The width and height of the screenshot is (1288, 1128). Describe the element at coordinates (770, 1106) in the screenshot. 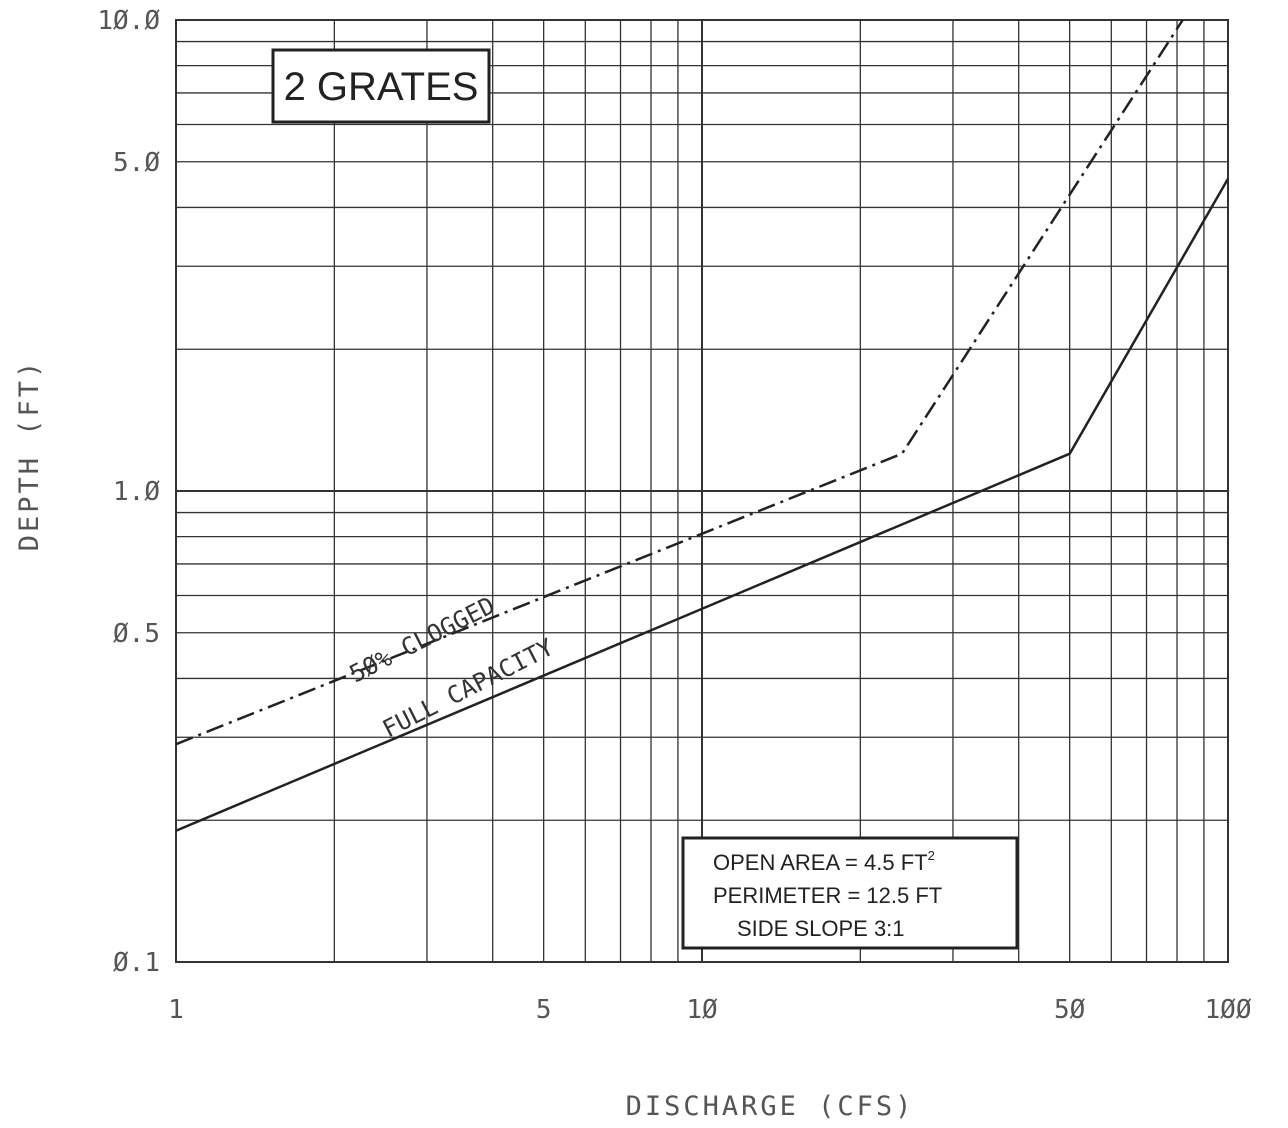

I see `x-axis-label: DISCHARGE (CFS)` at that location.